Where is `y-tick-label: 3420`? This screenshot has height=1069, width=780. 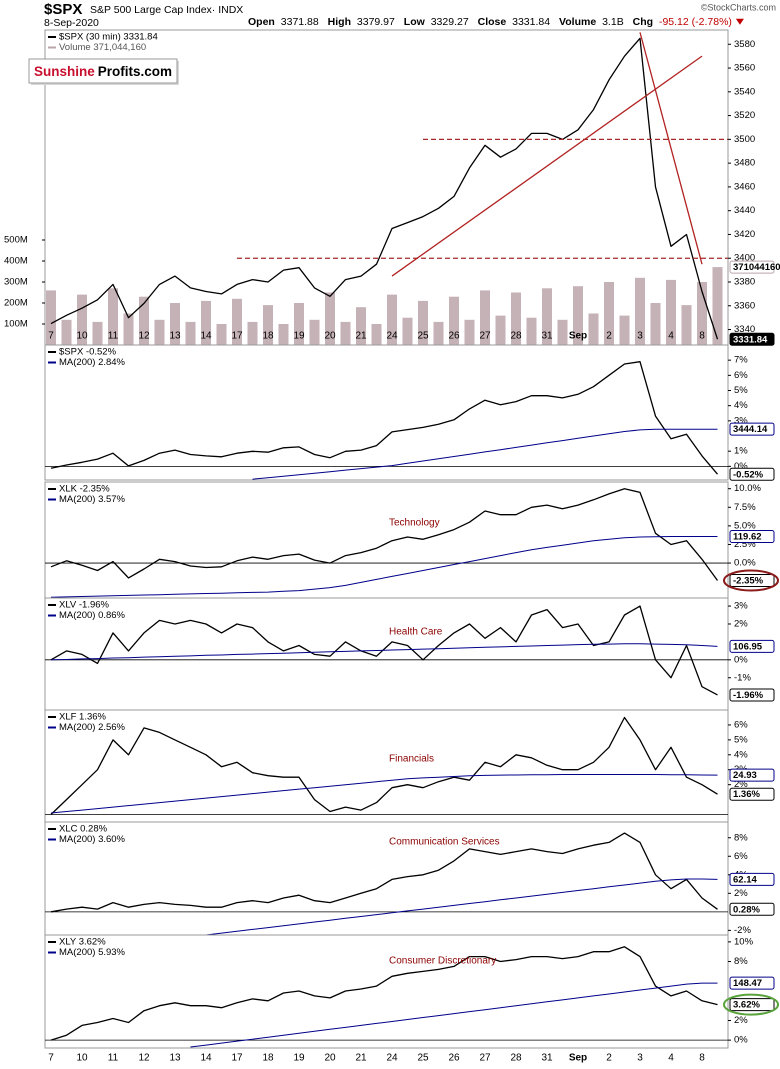 y-tick-label: 3420 is located at coordinates (744, 234).